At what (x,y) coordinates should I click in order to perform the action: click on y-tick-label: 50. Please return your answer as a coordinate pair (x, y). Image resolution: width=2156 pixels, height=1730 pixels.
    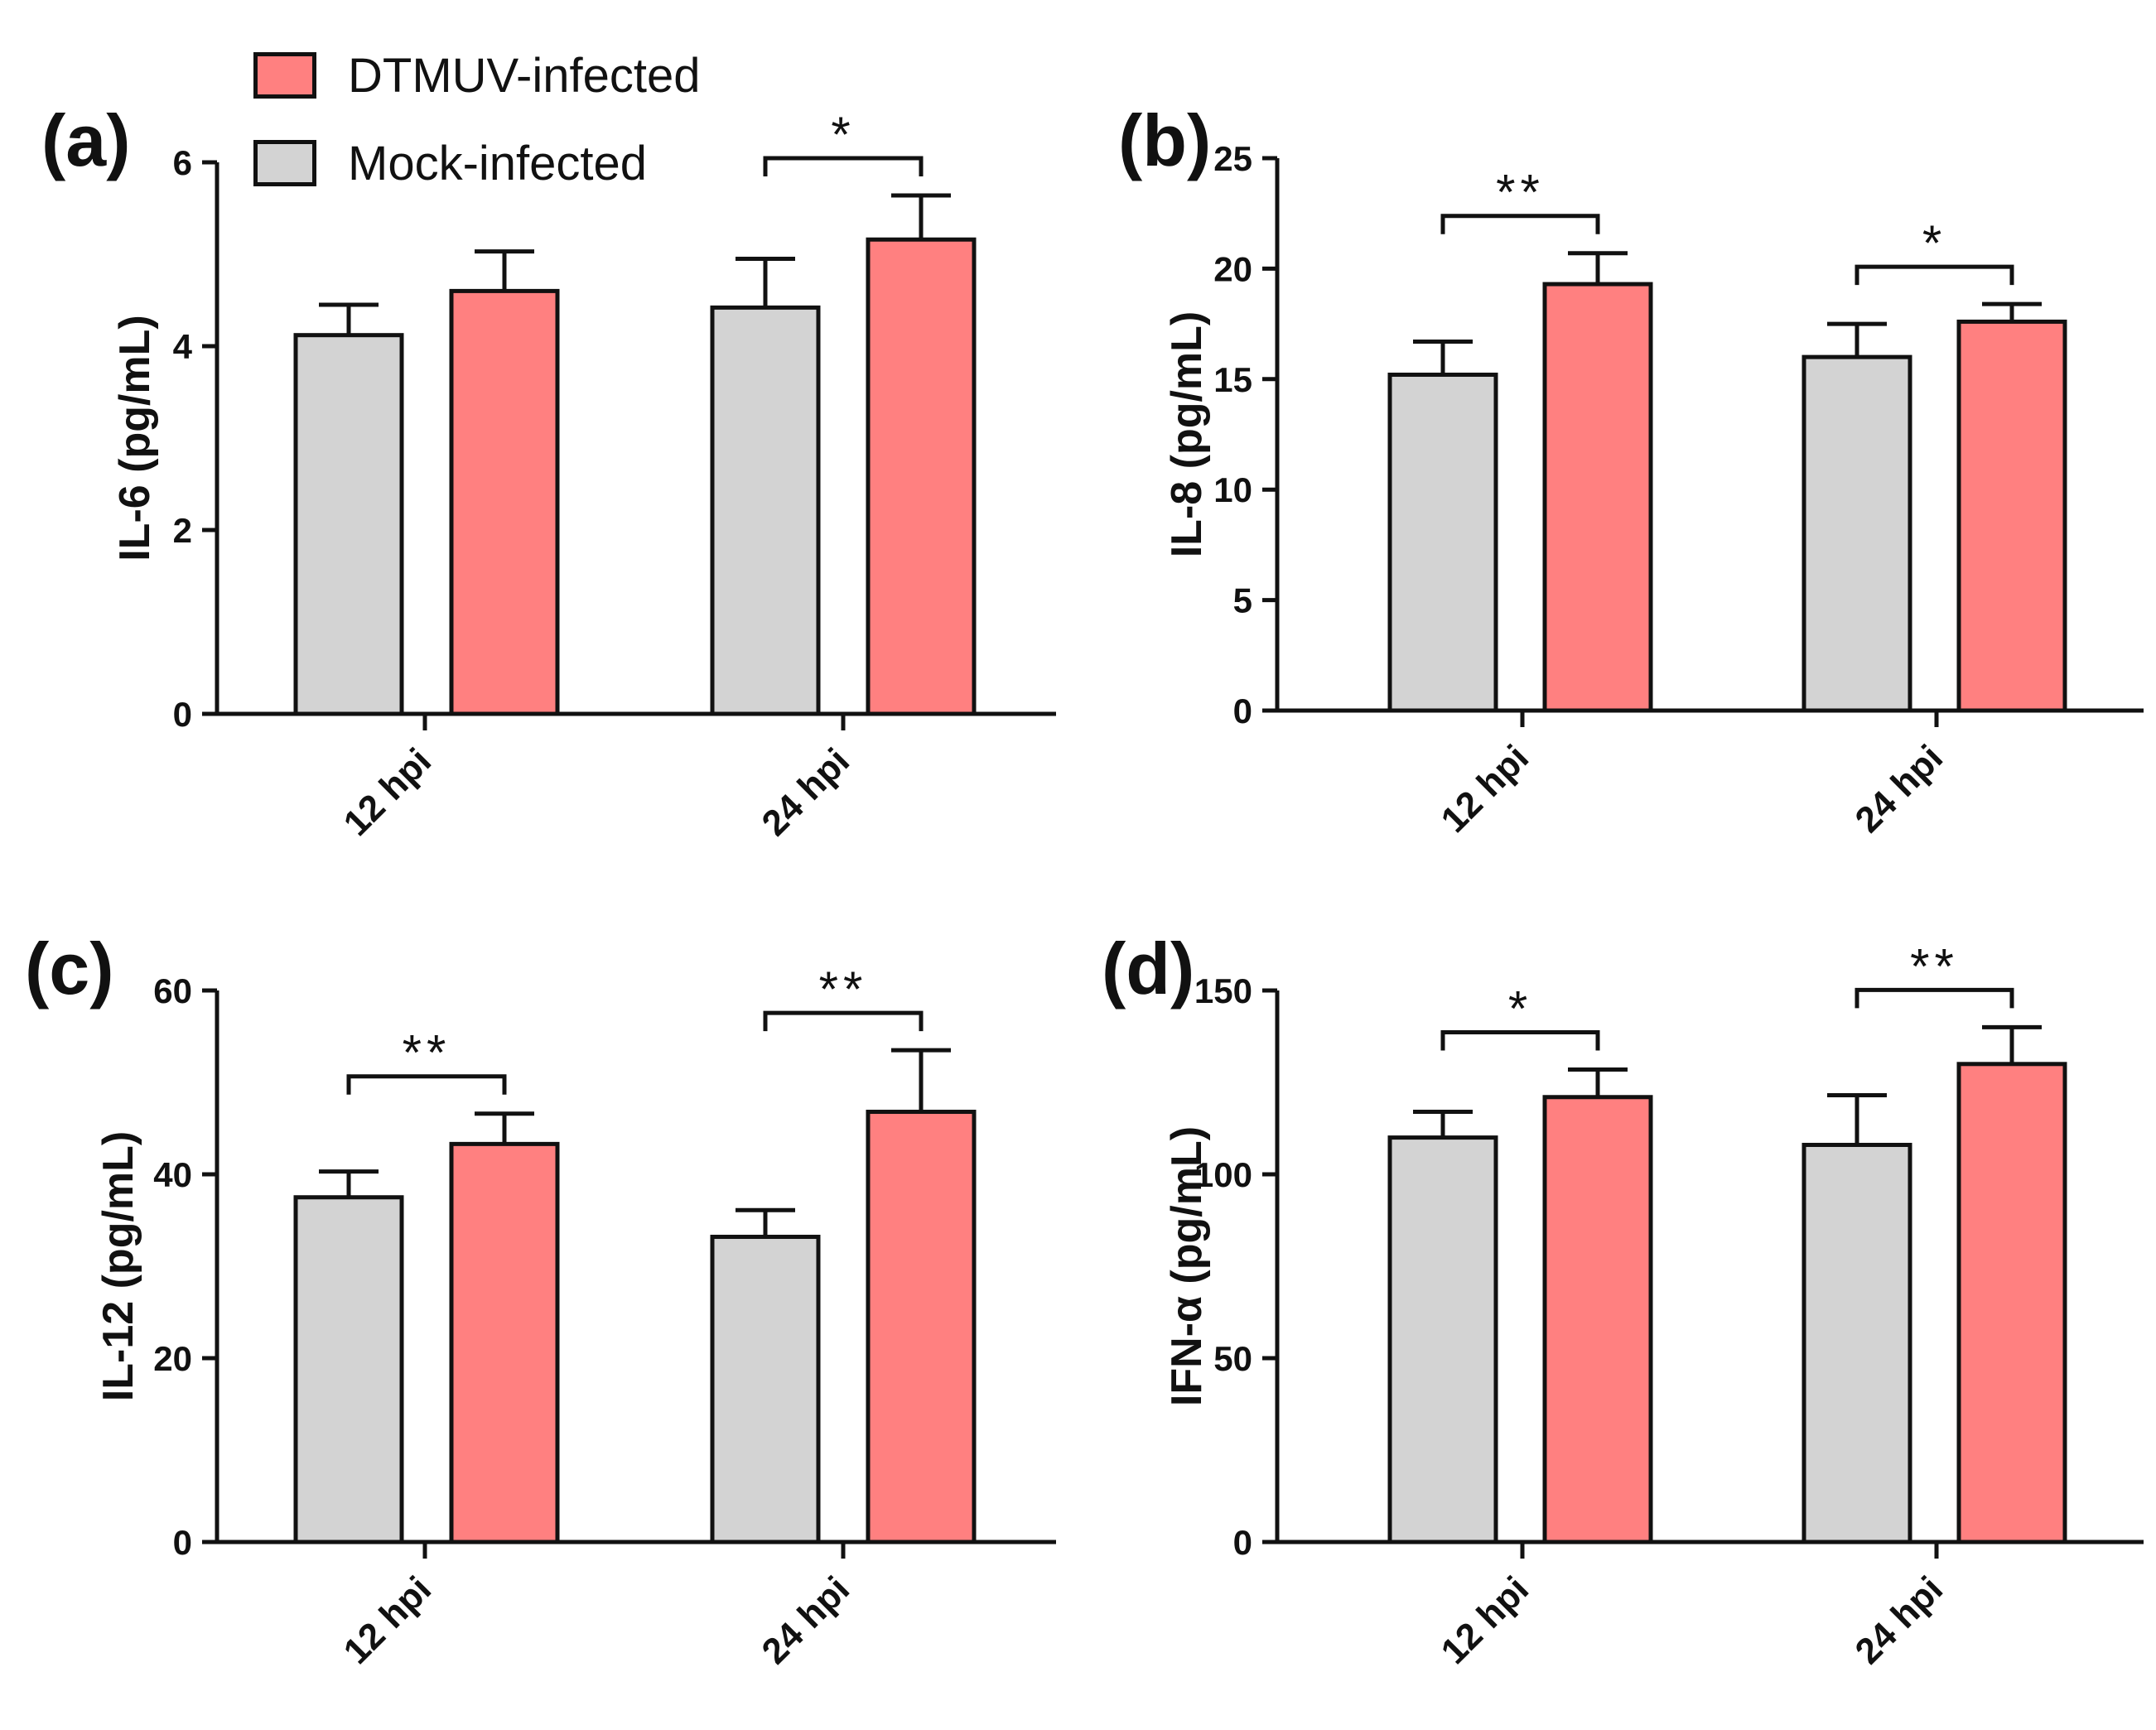
    Looking at the image, I should click on (1232, 1358).